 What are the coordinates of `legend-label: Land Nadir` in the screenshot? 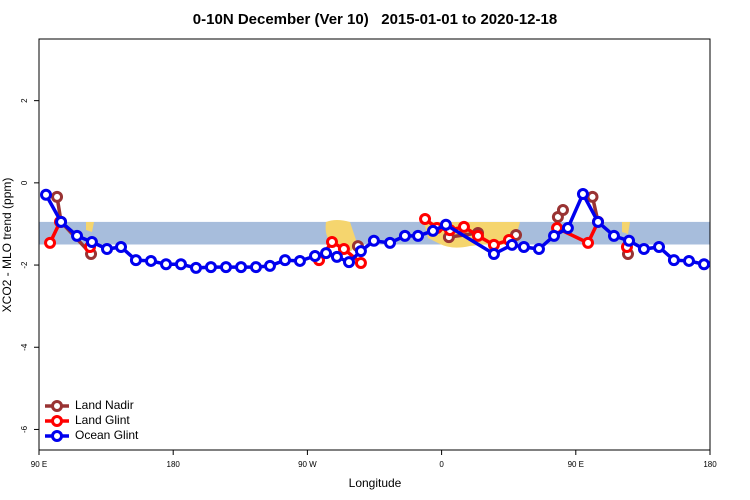 It's located at (104, 405).